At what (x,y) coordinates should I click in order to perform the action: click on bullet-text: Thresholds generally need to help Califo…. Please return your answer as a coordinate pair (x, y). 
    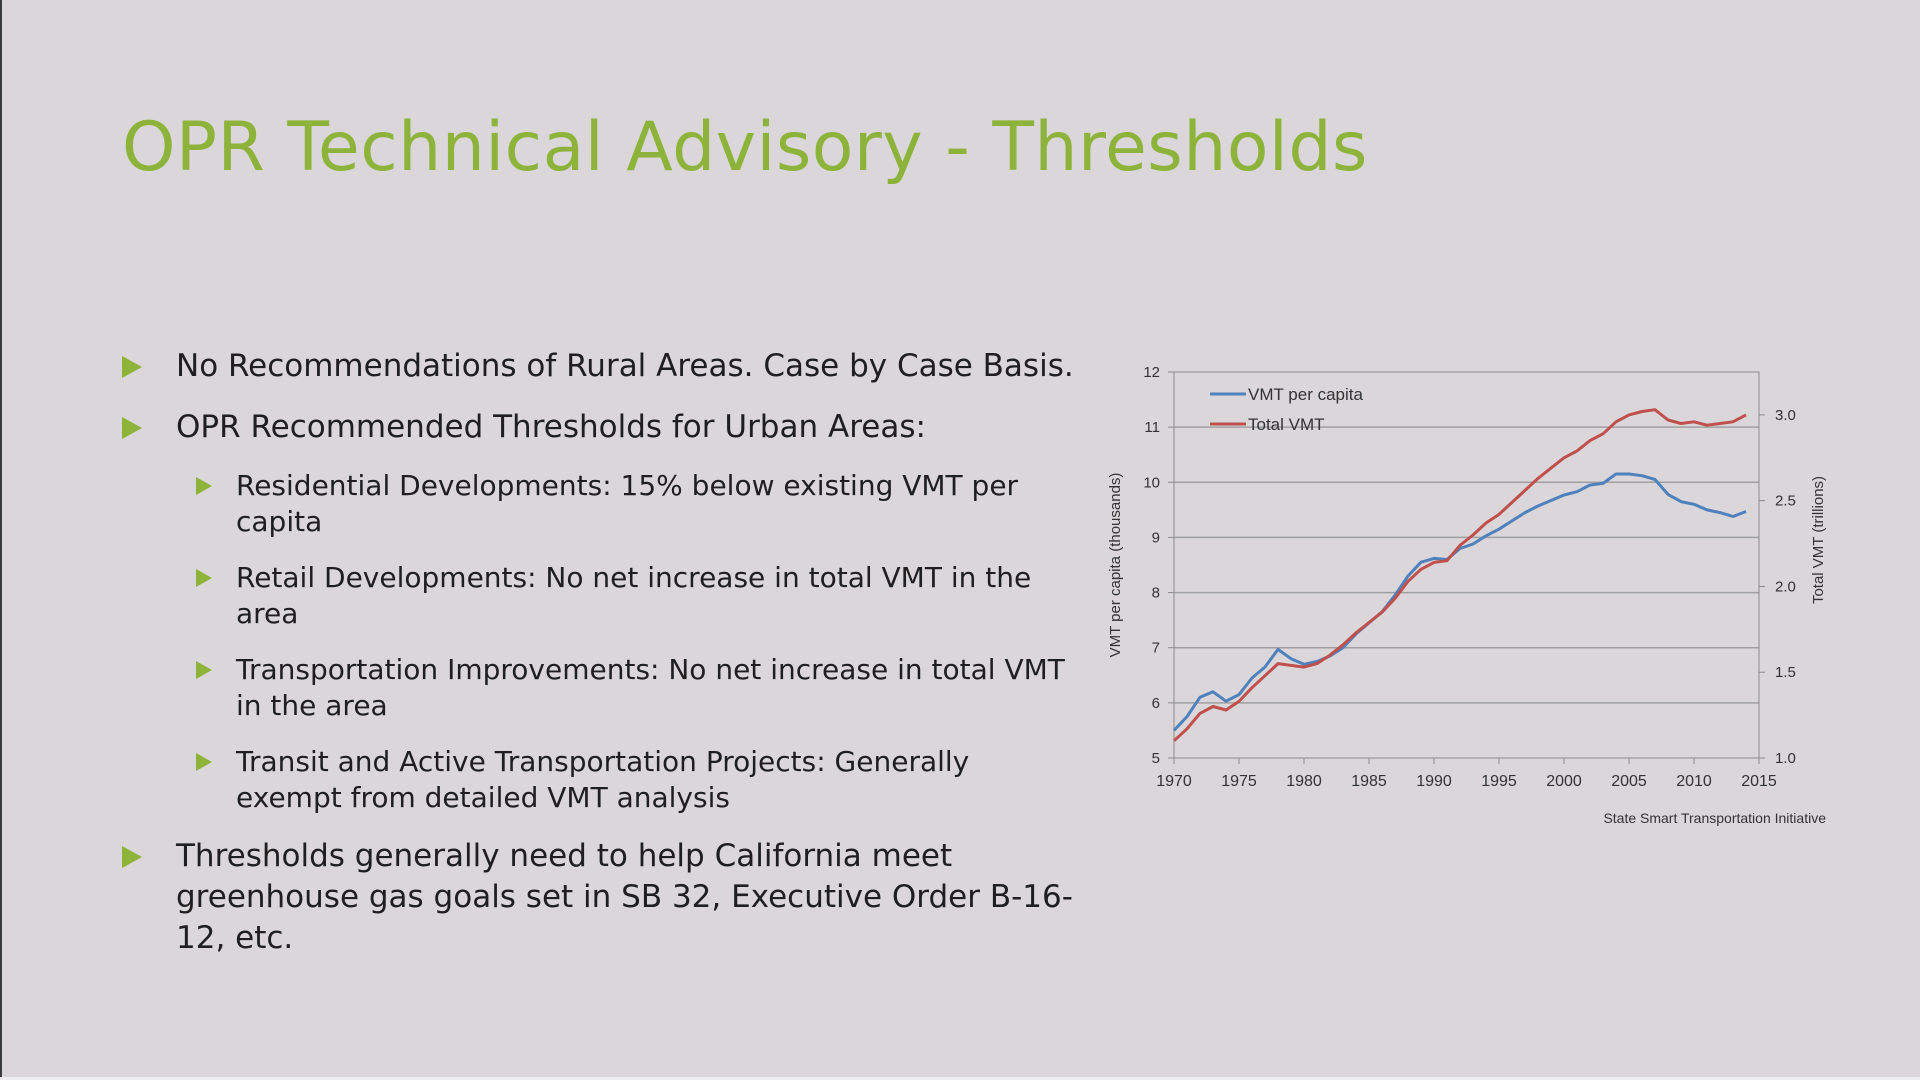
    Looking at the image, I should click on (624, 897).